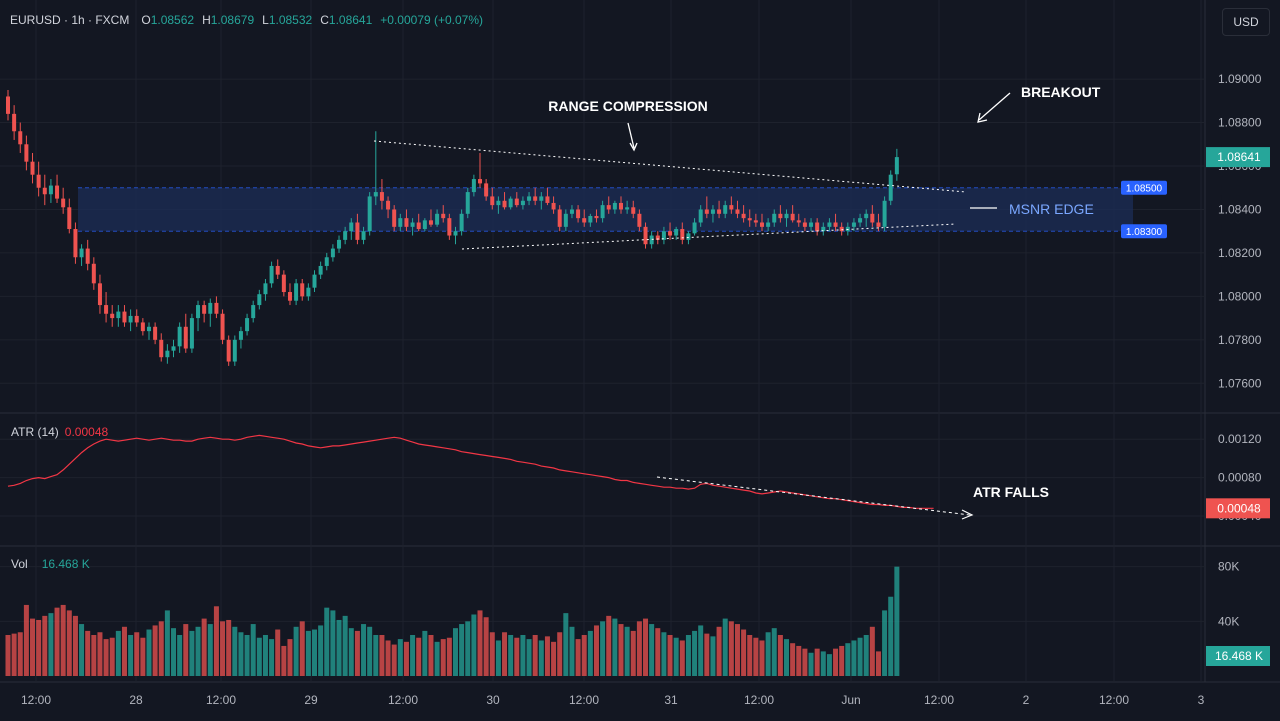  I want to click on close-value: 1.08641, so click(350, 20).